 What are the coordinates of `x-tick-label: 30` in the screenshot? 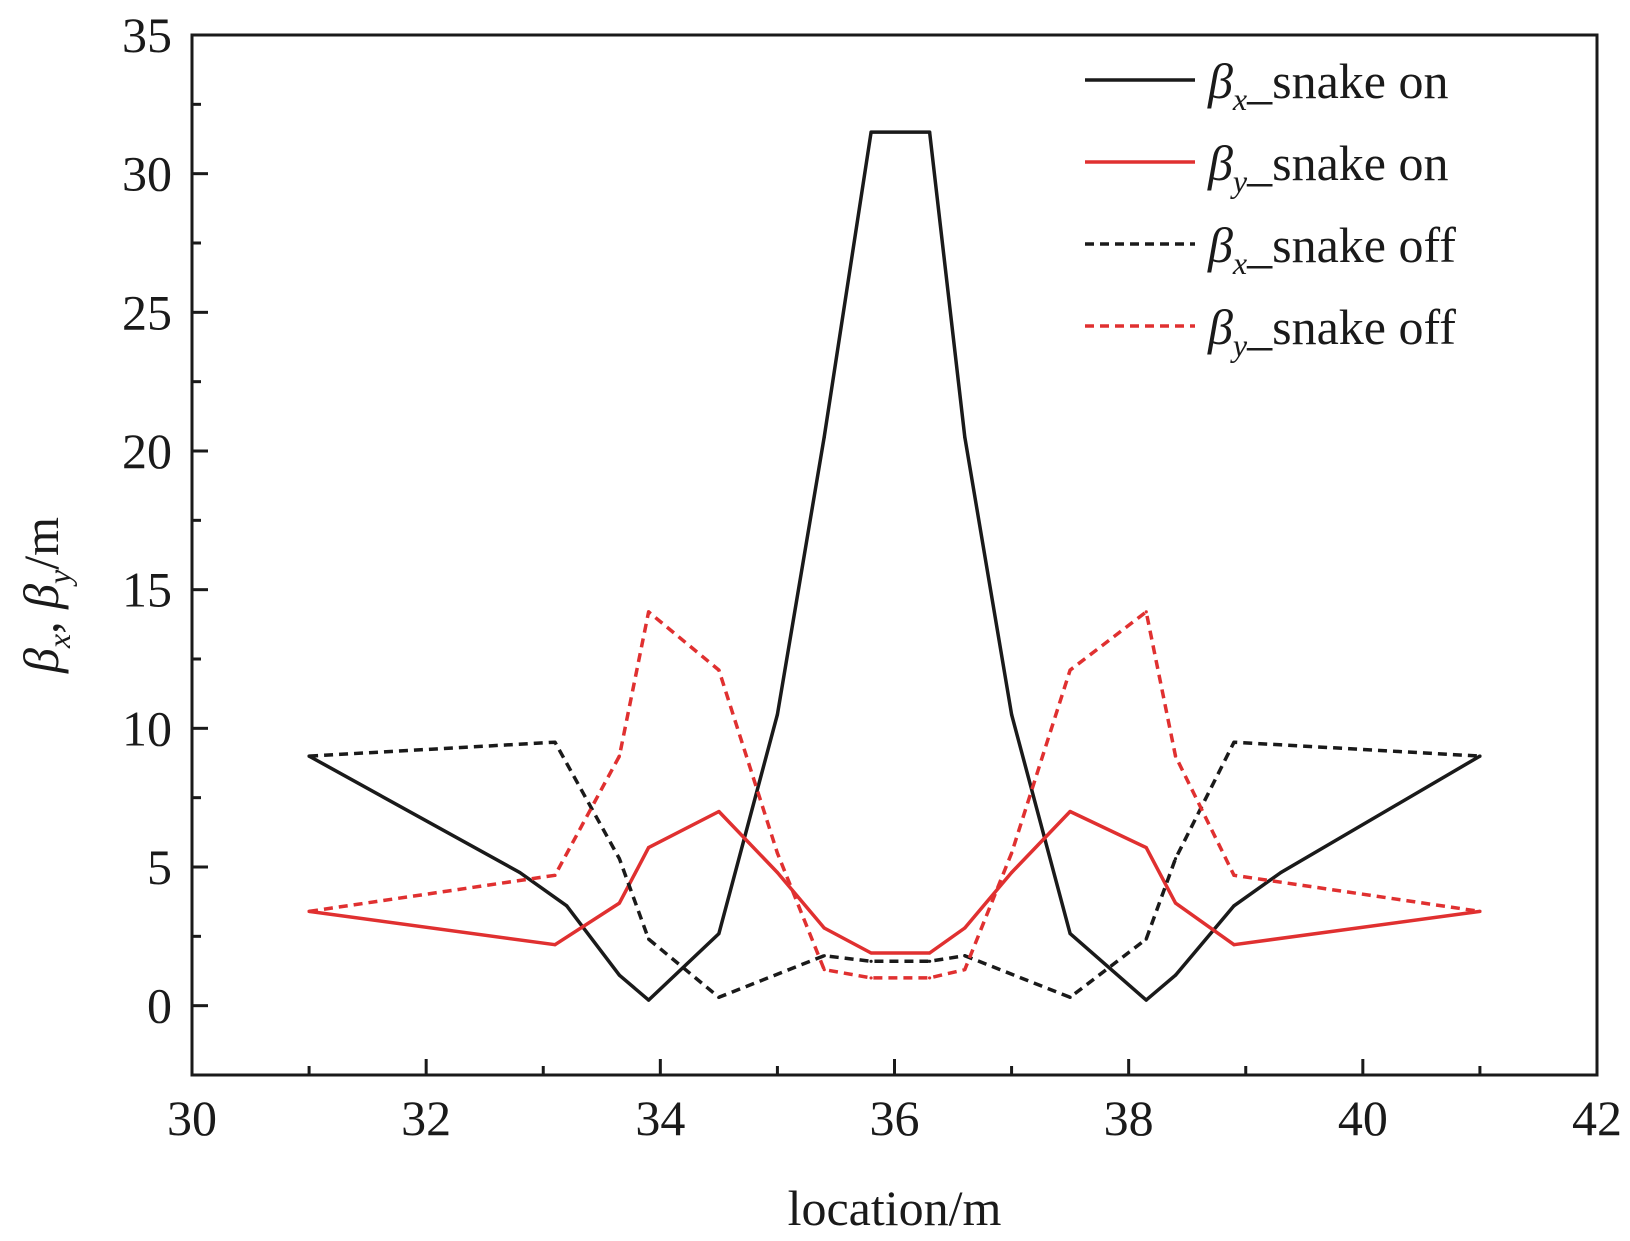 It's located at (192, 1118).